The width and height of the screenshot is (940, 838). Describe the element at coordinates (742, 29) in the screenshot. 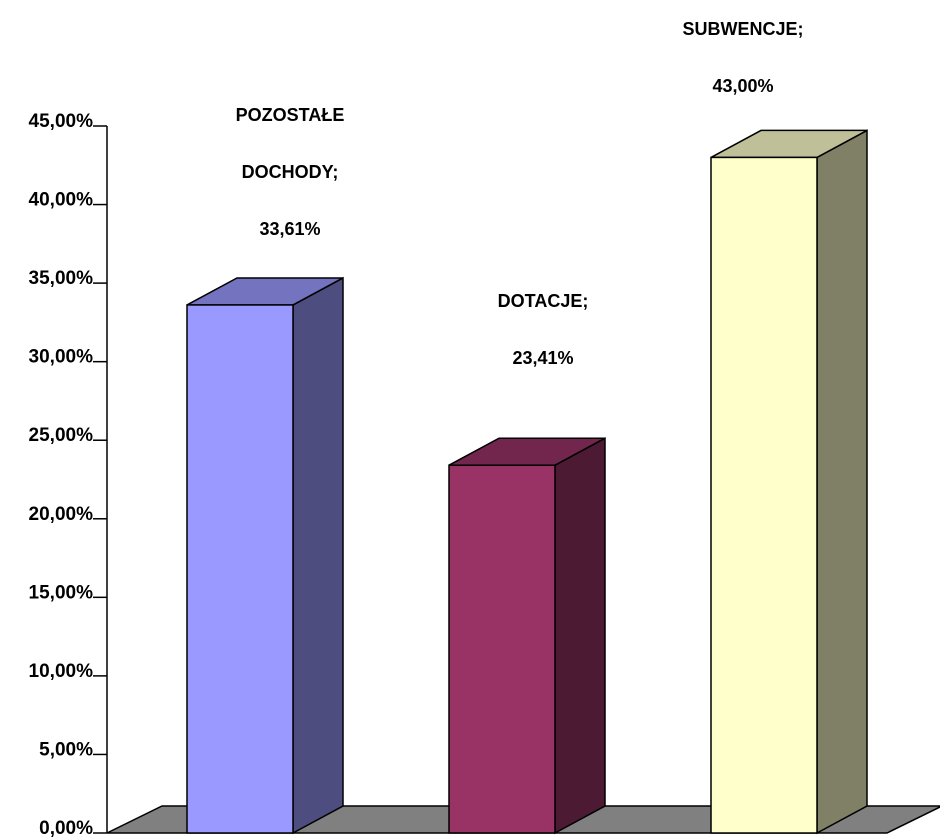

I see `data-label: SUBWENCJE;` at that location.